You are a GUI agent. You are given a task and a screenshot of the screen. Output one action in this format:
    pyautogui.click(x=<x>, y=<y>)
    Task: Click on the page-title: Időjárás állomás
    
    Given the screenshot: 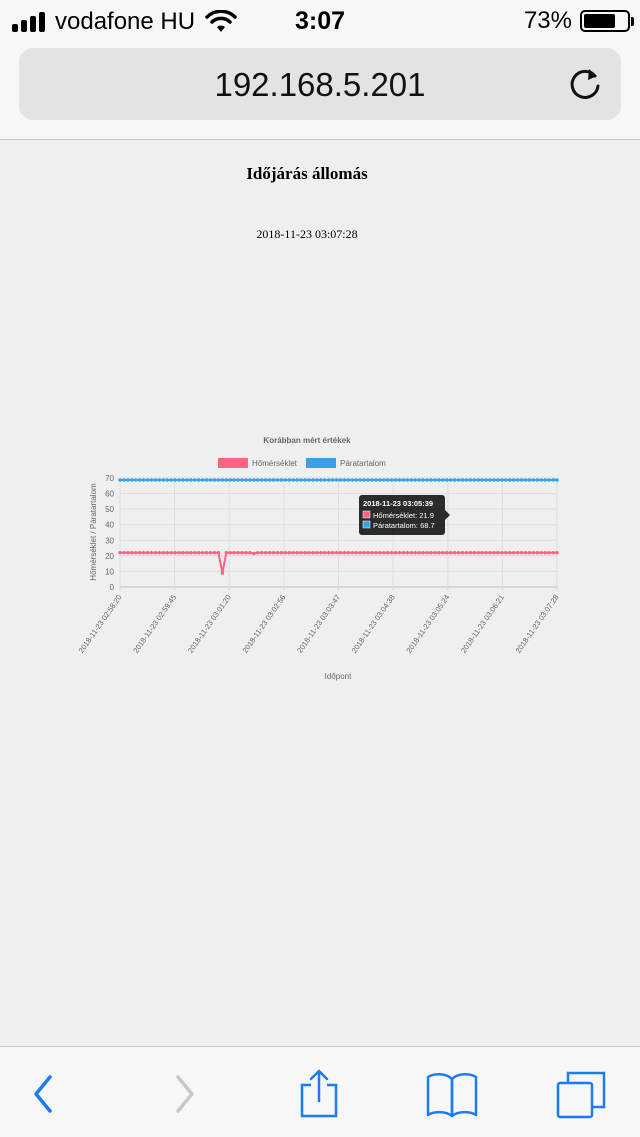 What is the action you would take?
    pyautogui.click(x=307, y=173)
    